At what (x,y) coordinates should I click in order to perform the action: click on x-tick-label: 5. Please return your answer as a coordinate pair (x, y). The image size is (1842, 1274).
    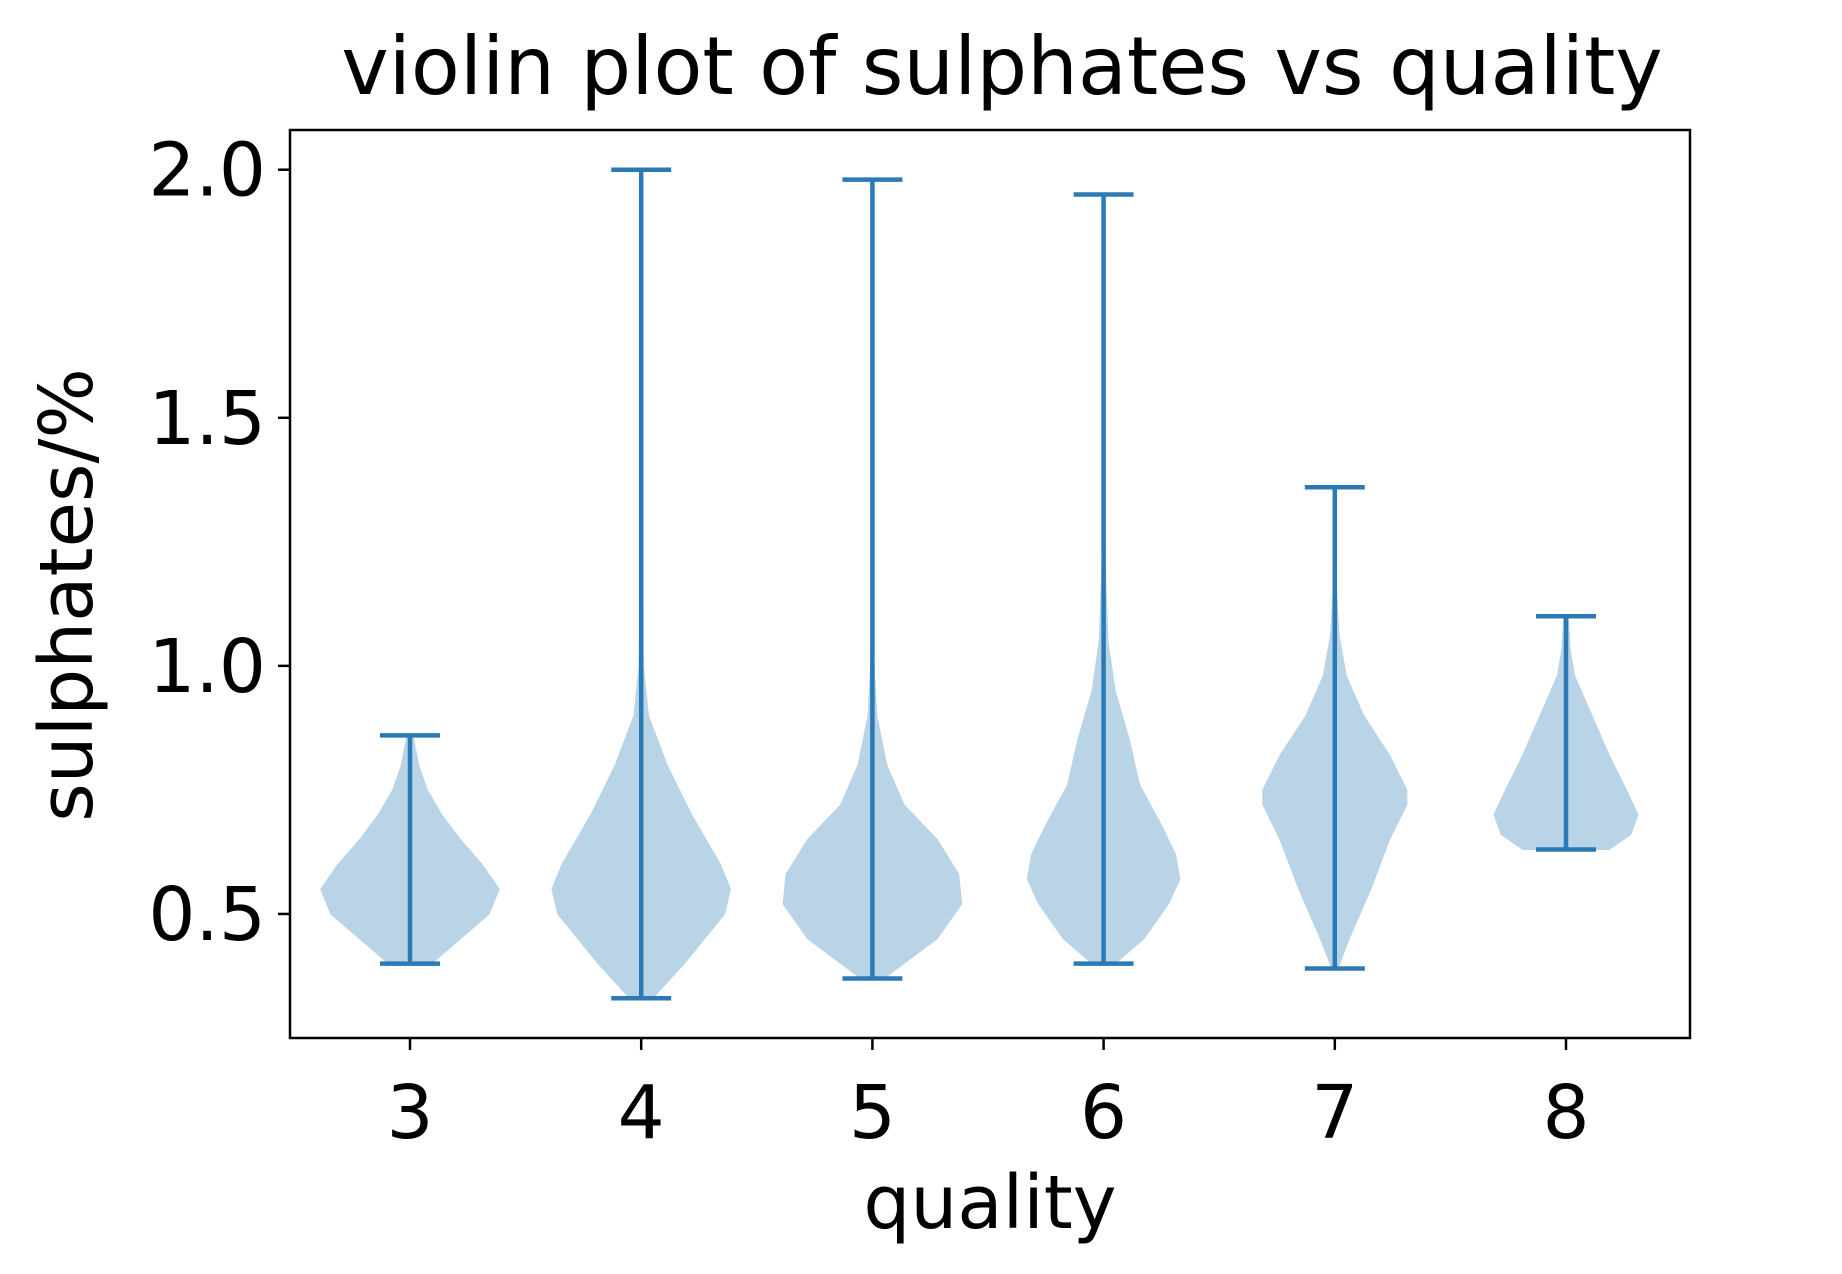
    Looking at the image, I should click on (872, 1113).